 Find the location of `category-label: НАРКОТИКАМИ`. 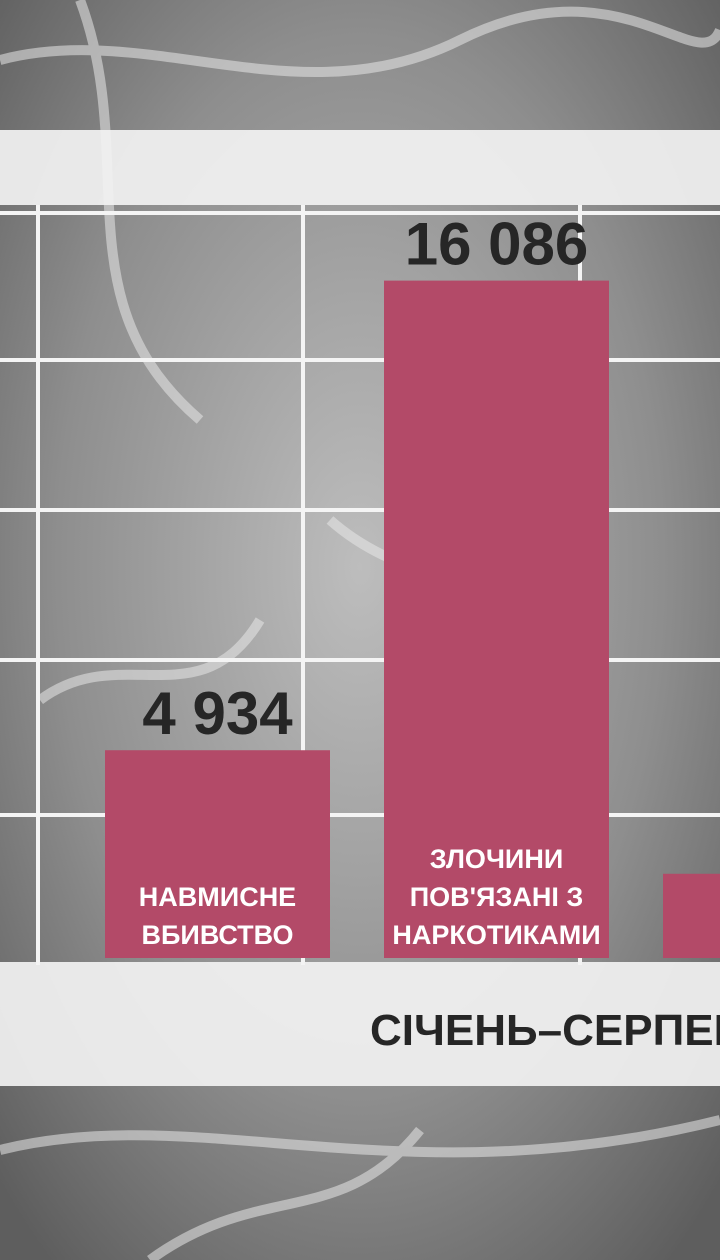

category-label: НАРКОТИКАМИ is located at coordinates (496, 935).